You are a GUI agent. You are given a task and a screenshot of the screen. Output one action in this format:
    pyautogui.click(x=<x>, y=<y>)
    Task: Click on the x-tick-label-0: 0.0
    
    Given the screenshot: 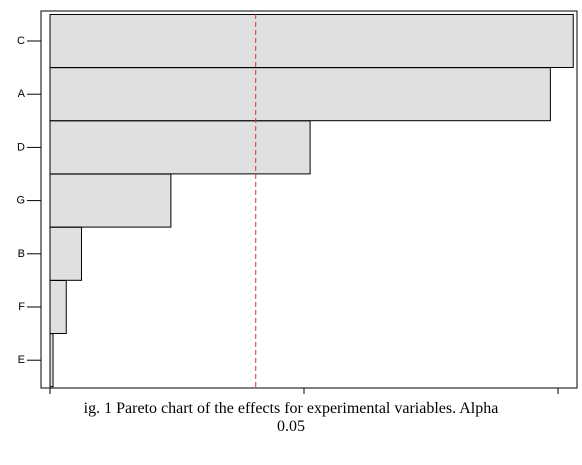 What is the action you would take?
    pyautogui.click(x=49, y=399)
    